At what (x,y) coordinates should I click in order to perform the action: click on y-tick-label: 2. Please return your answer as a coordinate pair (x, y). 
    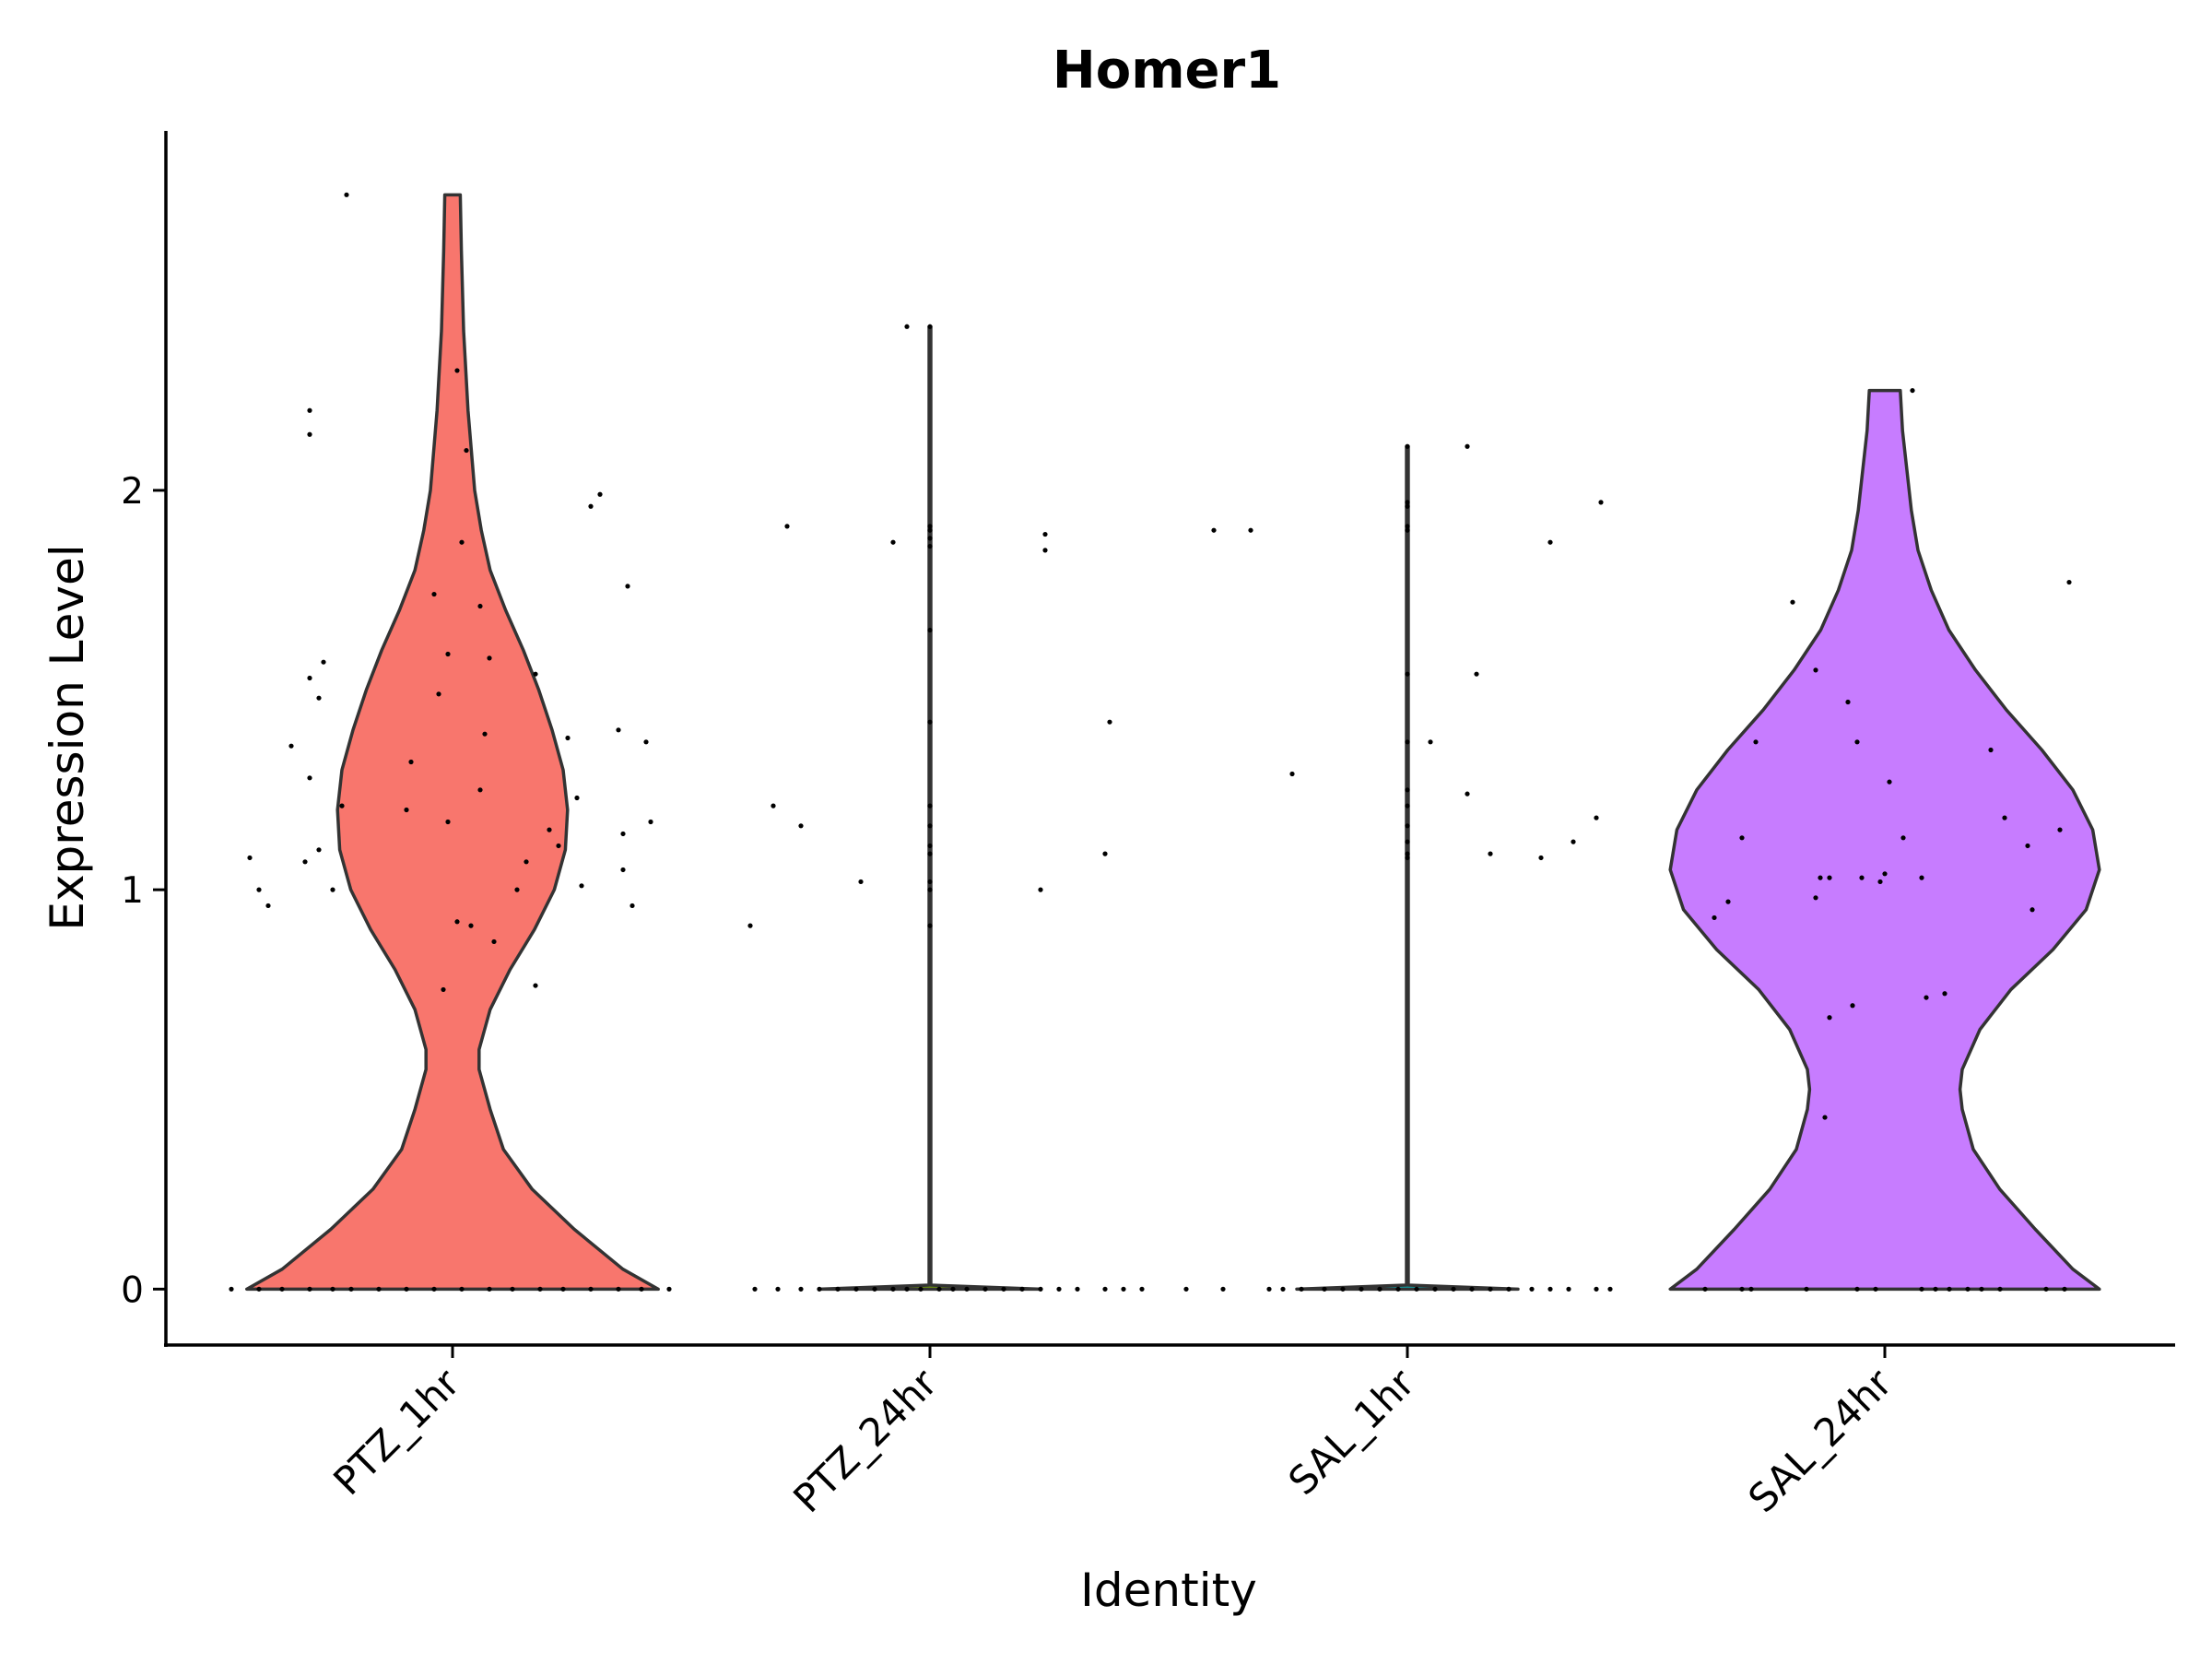
    Looking at the image, I should click on (132, 492).